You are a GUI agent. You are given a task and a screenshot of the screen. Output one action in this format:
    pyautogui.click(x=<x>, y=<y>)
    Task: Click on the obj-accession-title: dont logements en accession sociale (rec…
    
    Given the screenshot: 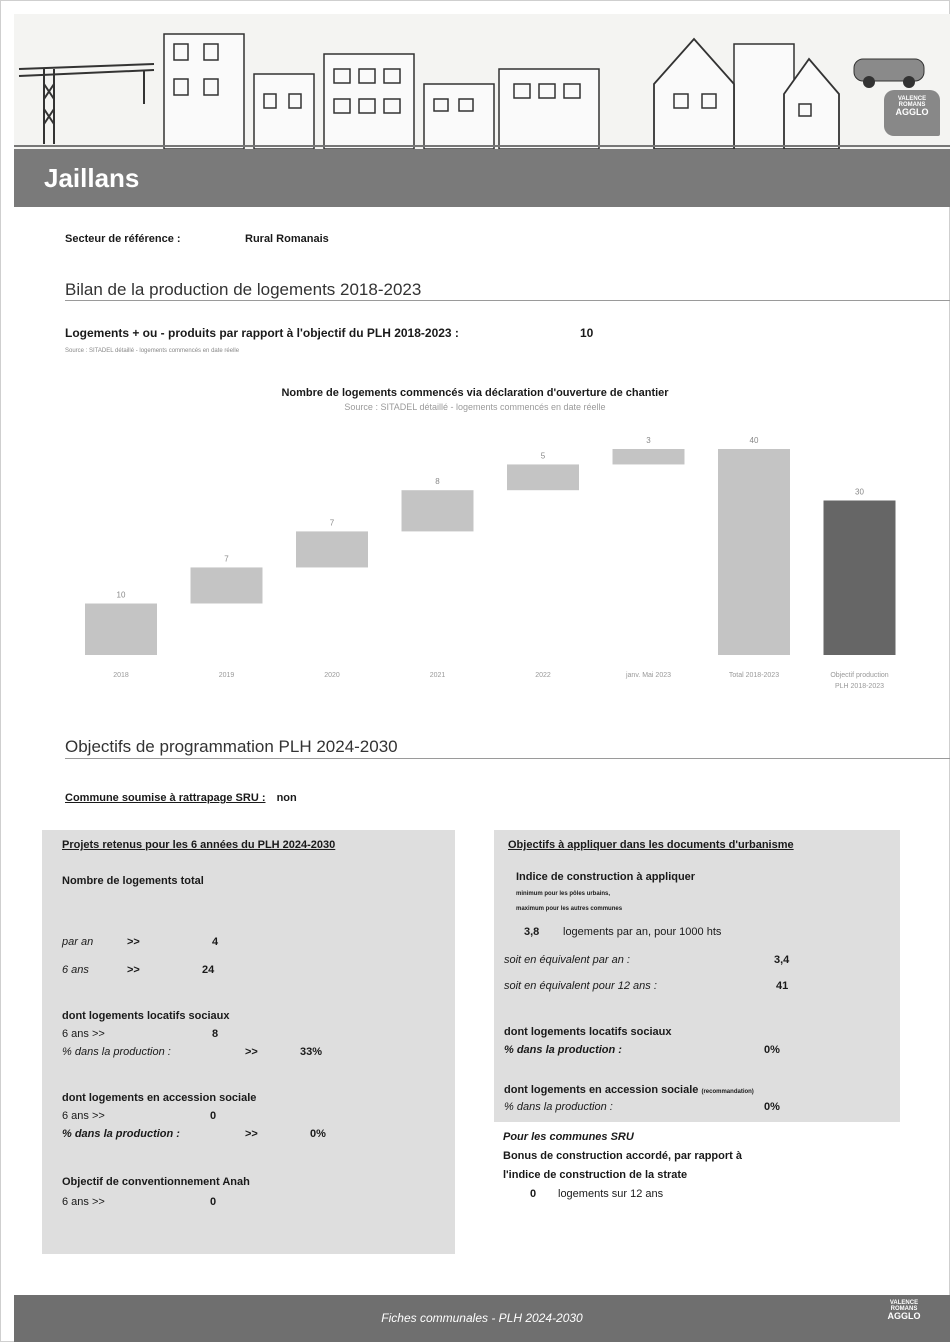 What is the action you would take?
    pyautogui.click(x=629, y=1090)
    